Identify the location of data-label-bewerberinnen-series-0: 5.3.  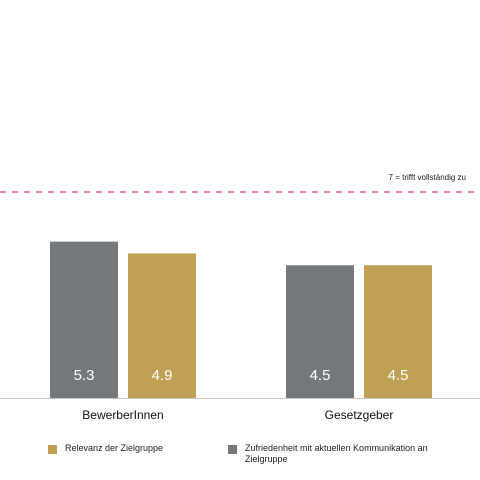
(84, 375).